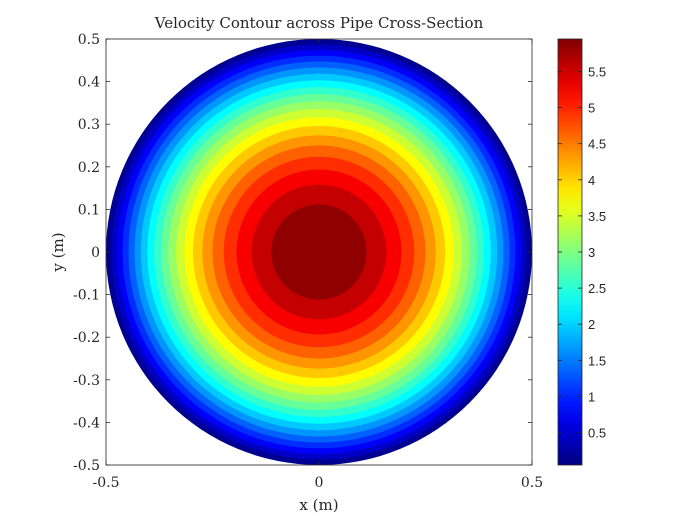 The height and width of the screenshot is (525, 700). I want to click on colorbar-tick-label: 1.5, so click(597, 360).